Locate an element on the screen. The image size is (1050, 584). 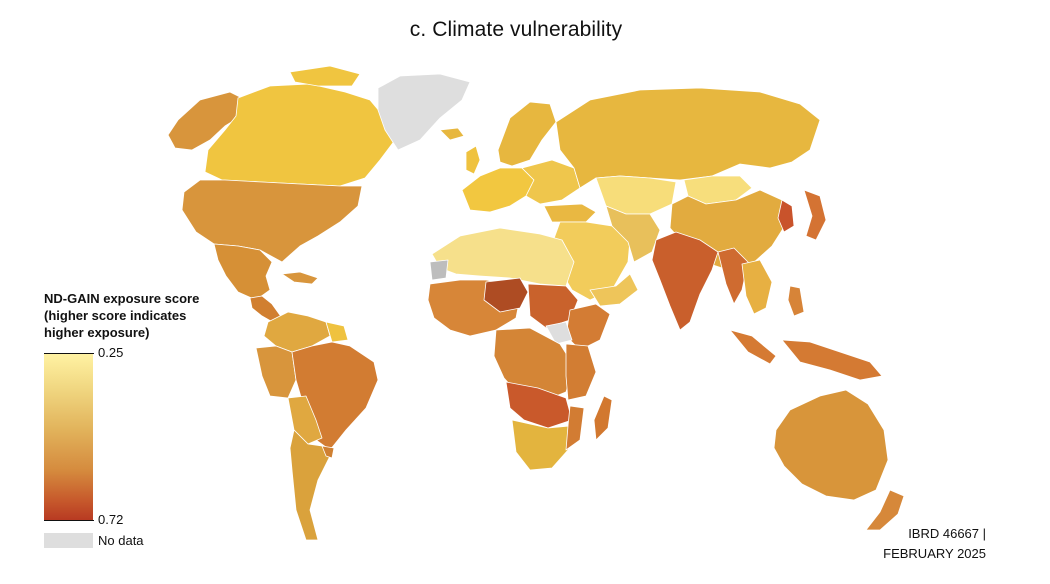
region-iceland is located at coordinates (452, 134).